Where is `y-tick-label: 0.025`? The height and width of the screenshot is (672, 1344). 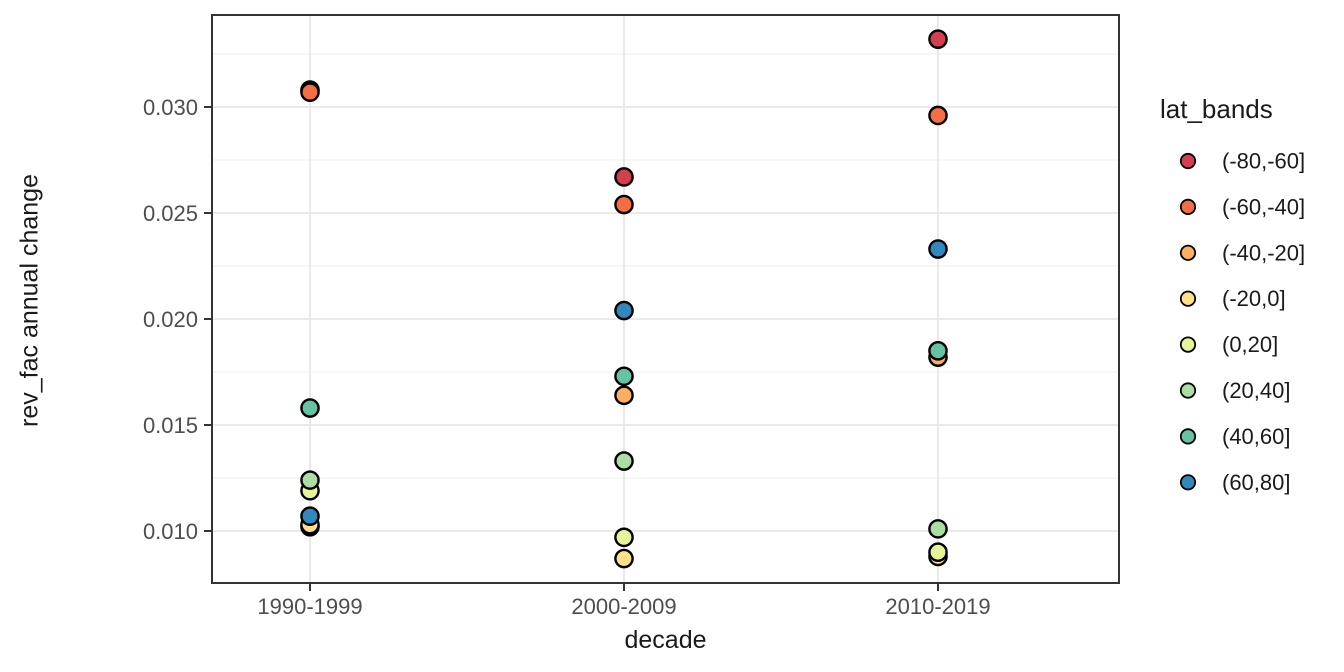
y-tick-label: 0.025 is located at coordinates (170, 213).